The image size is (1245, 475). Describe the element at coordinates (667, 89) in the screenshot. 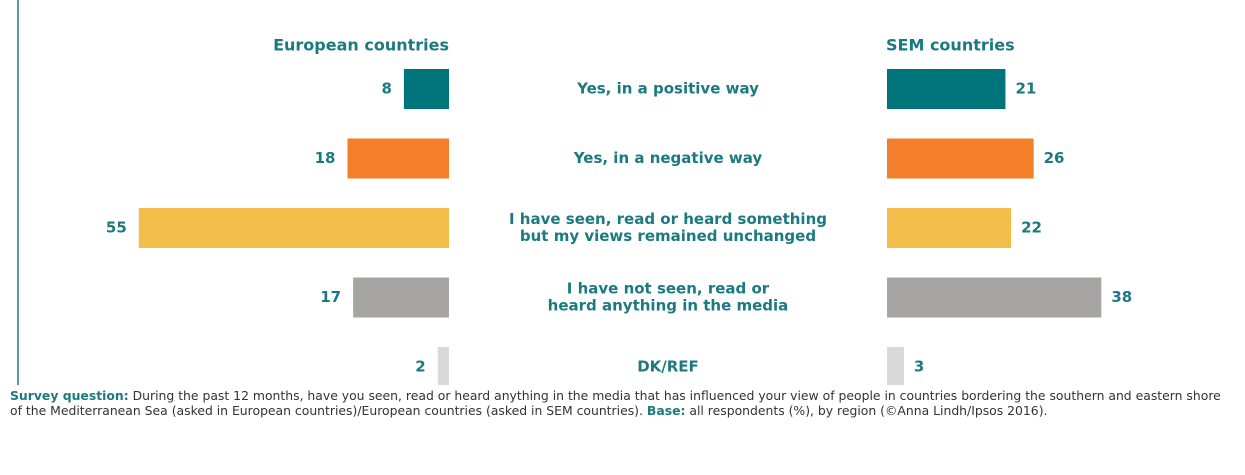

I see `category-label: Yes, in a positive way` at that location.